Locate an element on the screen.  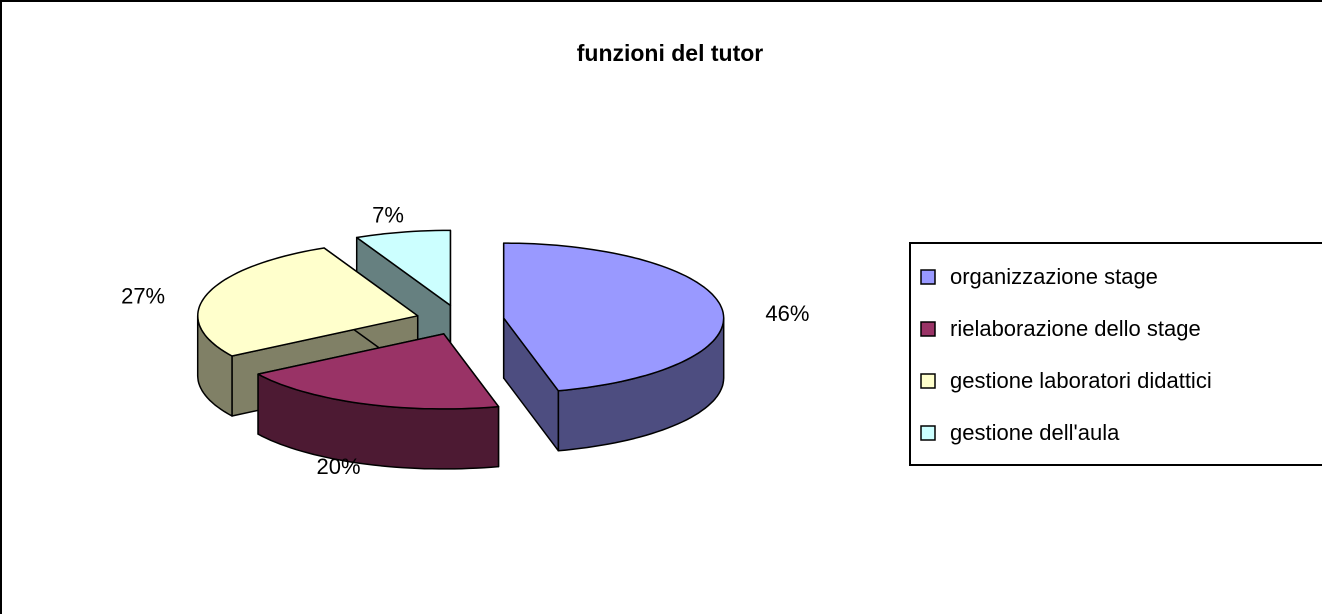
legend-label: organizzazione stage is located at coordinates (1054, 276).